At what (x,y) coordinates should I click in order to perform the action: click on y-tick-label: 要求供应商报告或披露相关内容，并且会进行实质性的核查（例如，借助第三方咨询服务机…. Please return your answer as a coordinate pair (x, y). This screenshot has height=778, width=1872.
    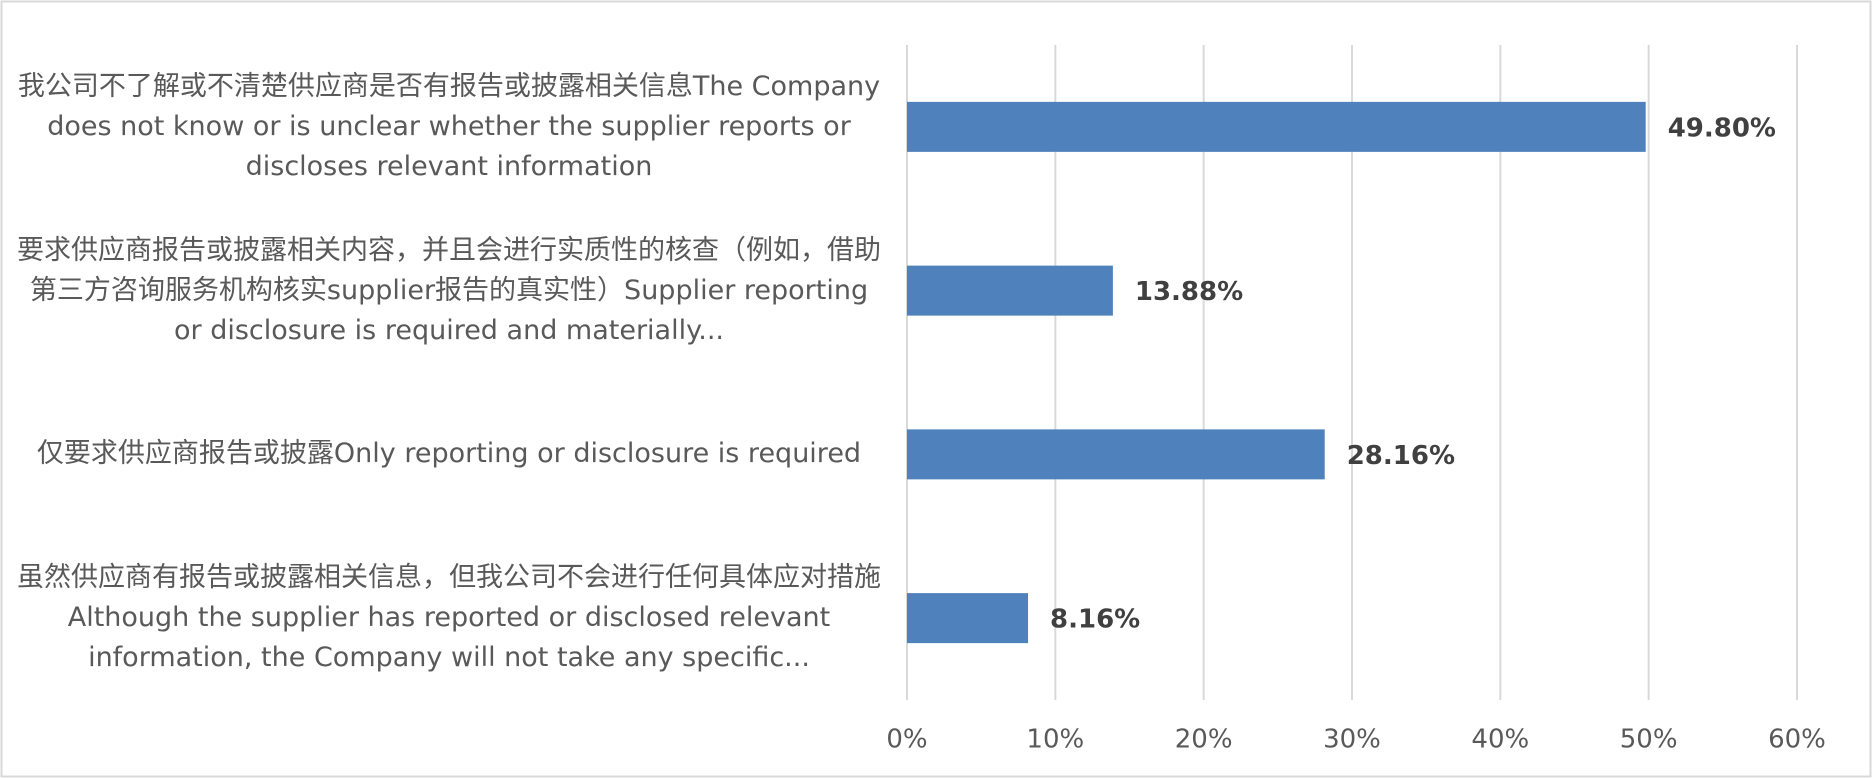
    Looking at the image, I should click on (449, 290).